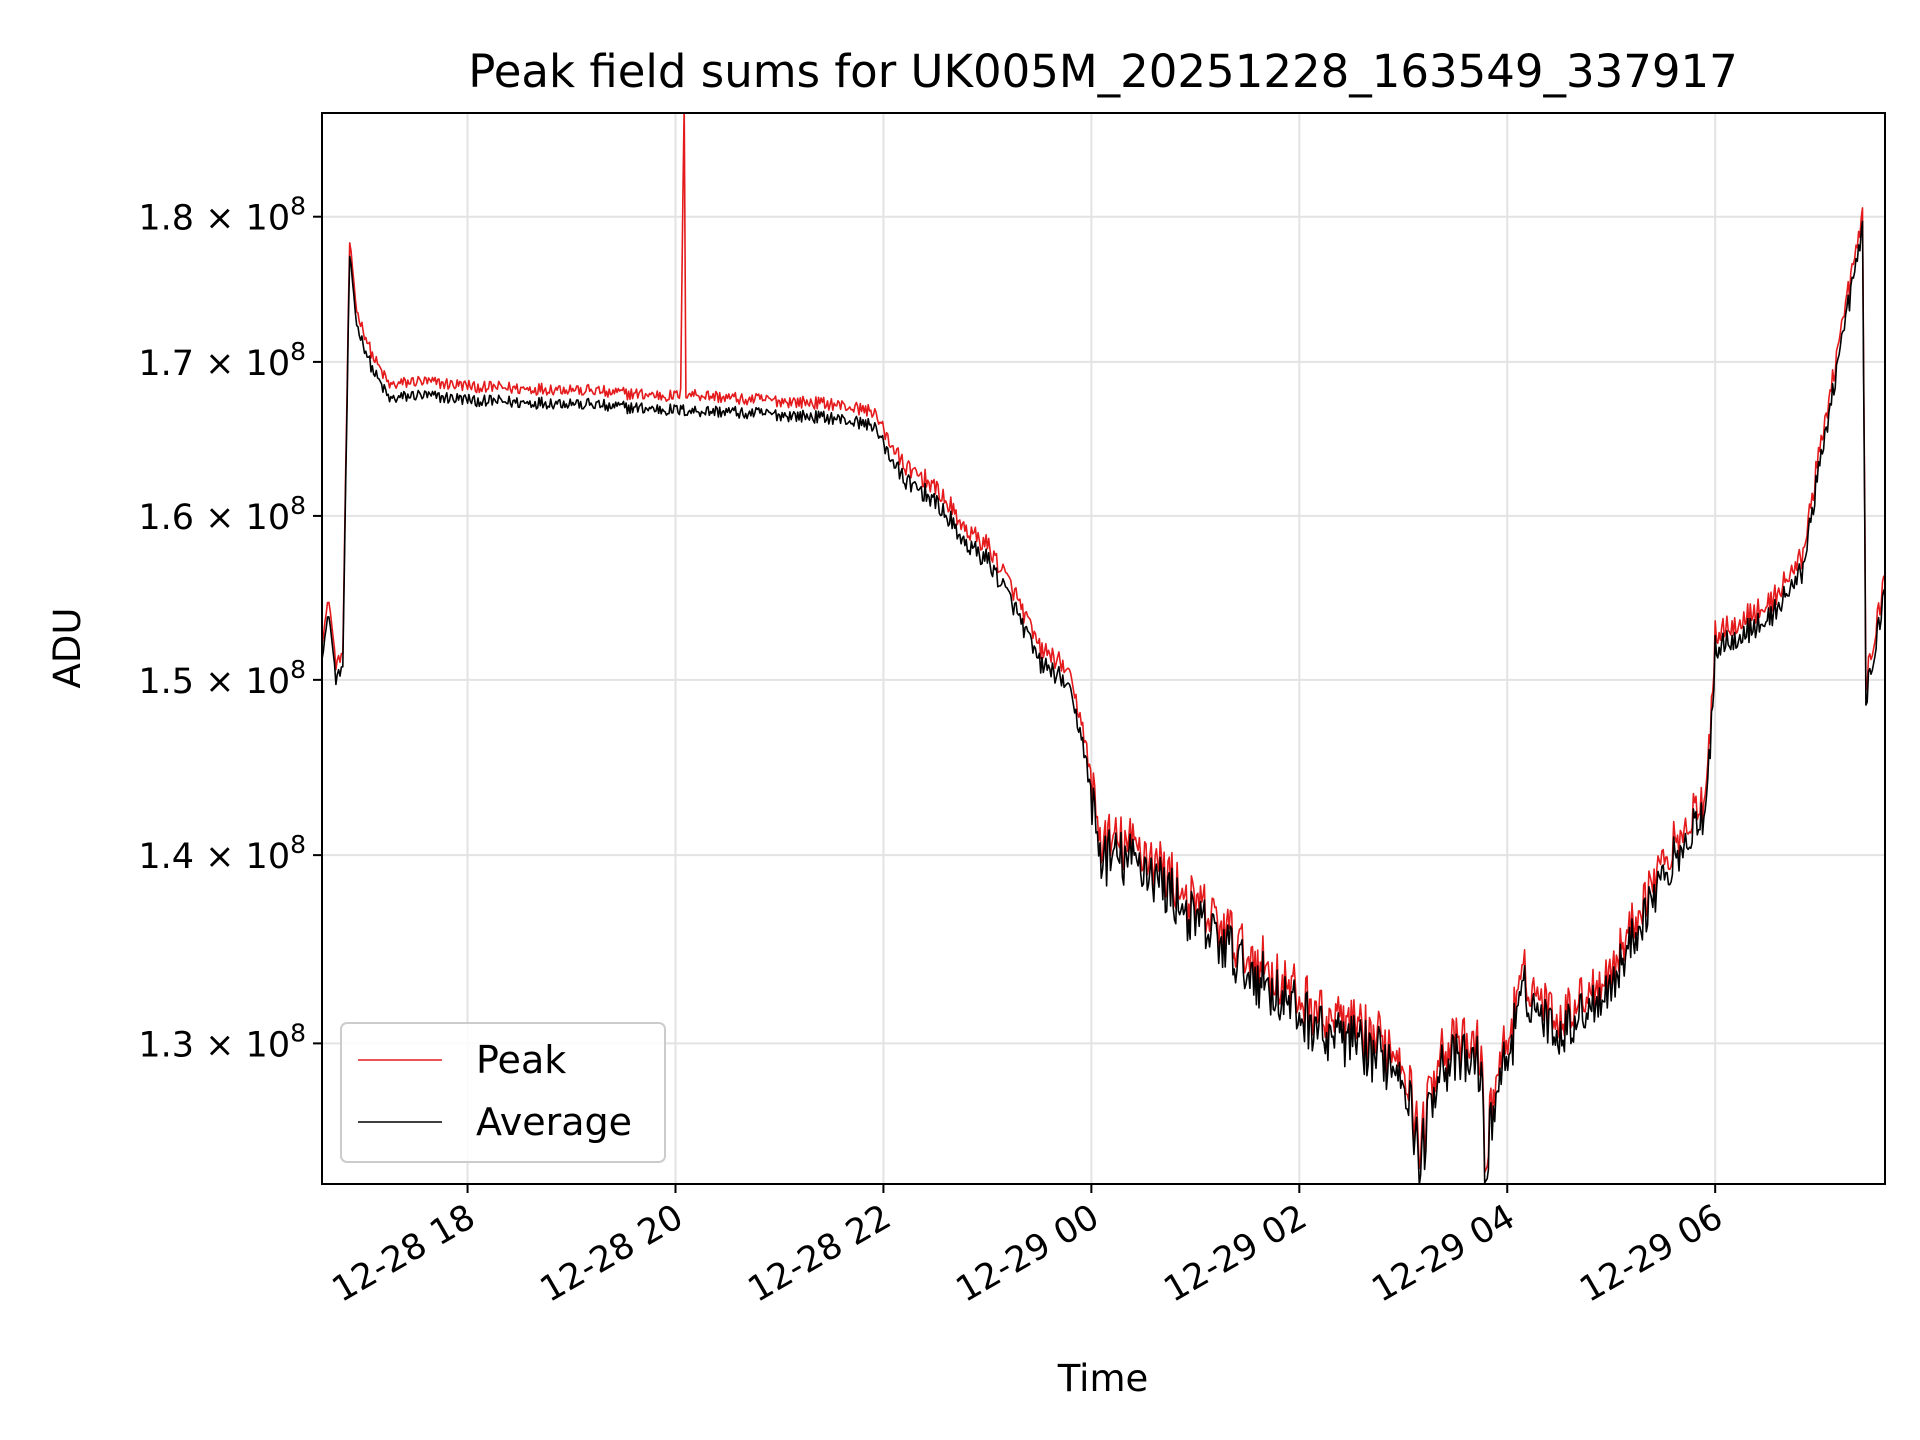 The height and width of the screenshot is (1440, 1920). Describe the element at coordinates (222, 360) in the screenshot. I see `y-tick-label: 1.7 × 108` at that location.